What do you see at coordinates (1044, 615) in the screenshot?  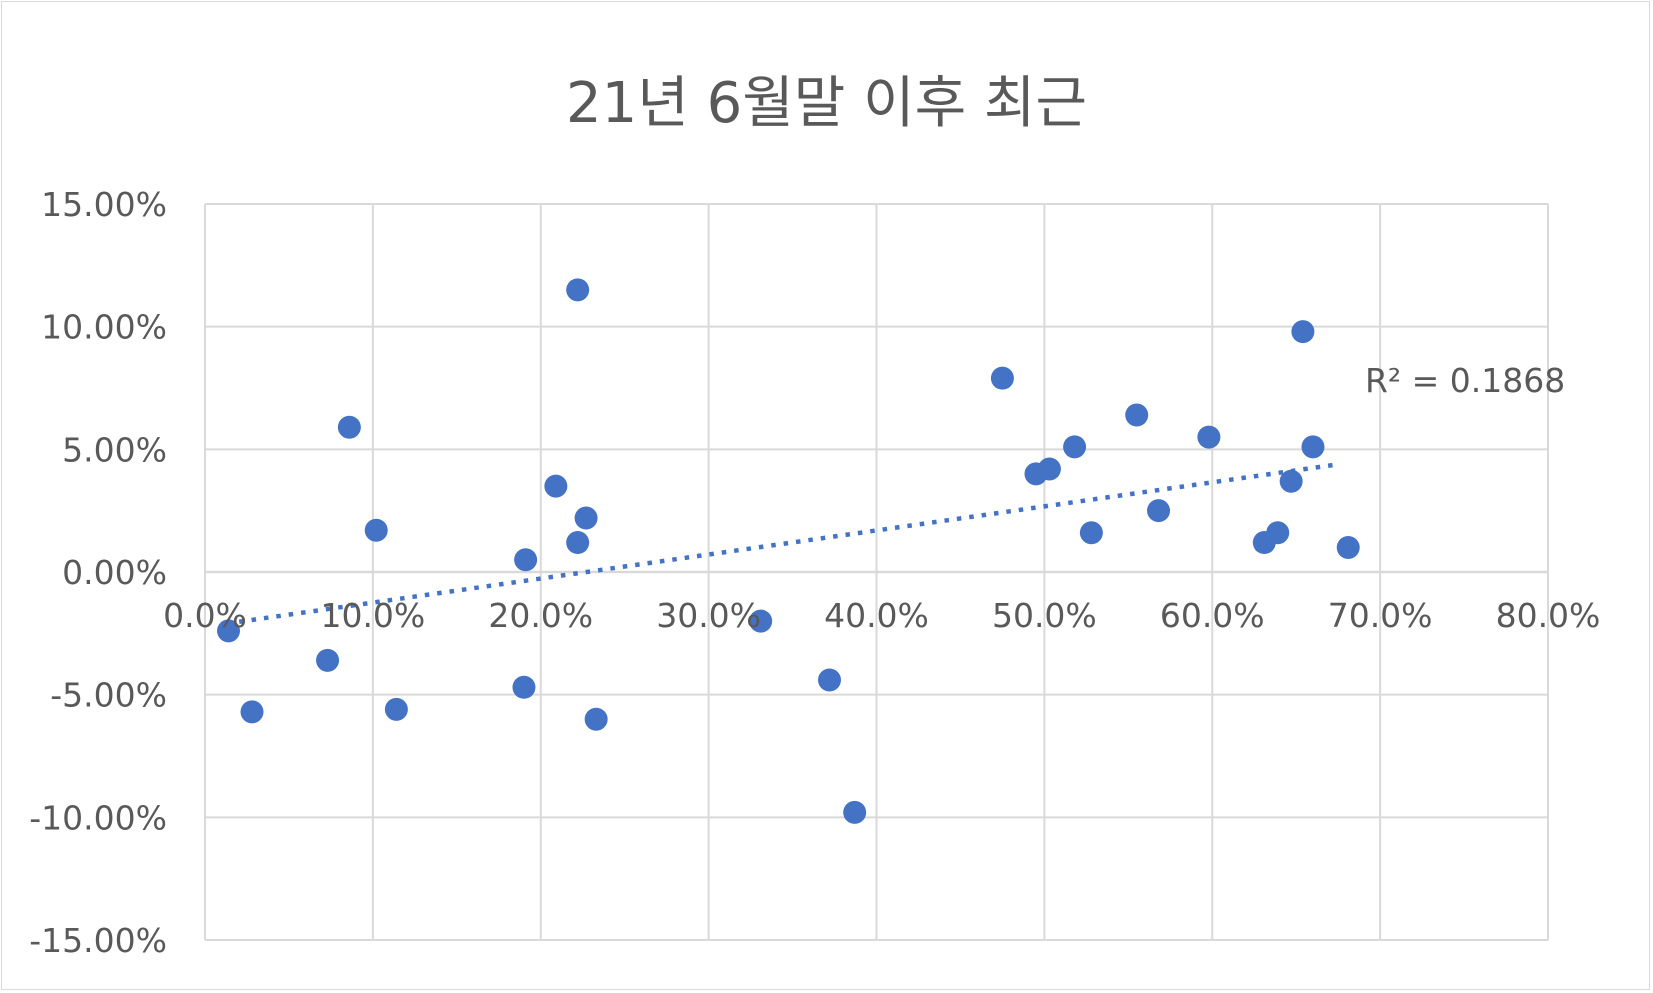 I see `x-tick-label: 50.0%` at bounding box center [1044, 615].